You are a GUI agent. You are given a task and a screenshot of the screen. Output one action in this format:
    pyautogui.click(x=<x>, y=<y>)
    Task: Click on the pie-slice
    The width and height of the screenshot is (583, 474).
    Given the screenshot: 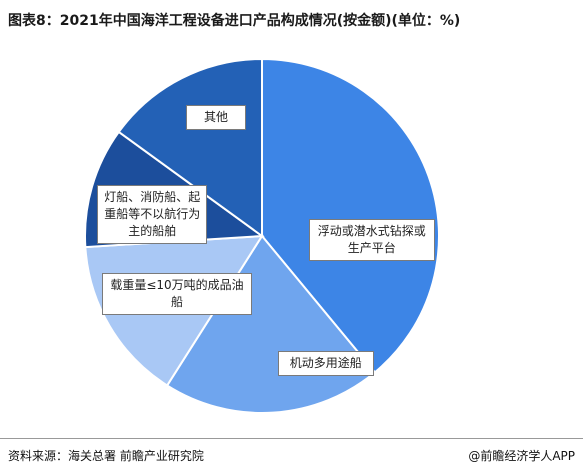 What is the action you would take?
    pyautogui.click(x=190, y=147)
    